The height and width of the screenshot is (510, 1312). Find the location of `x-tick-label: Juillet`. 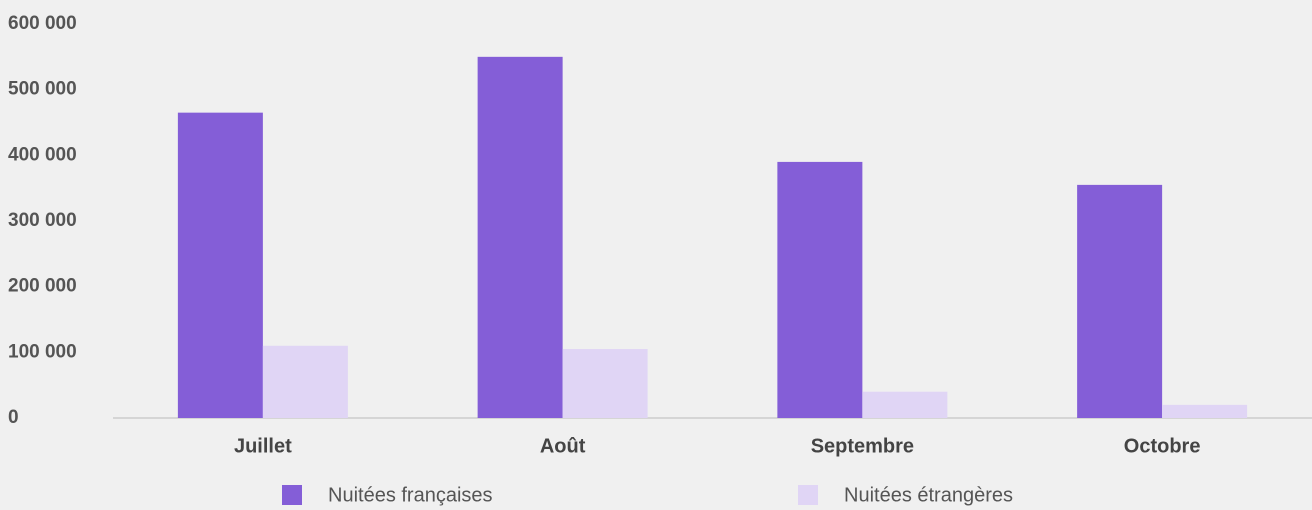

x-tick-label: Juillet is located at coordinates (263, 446).